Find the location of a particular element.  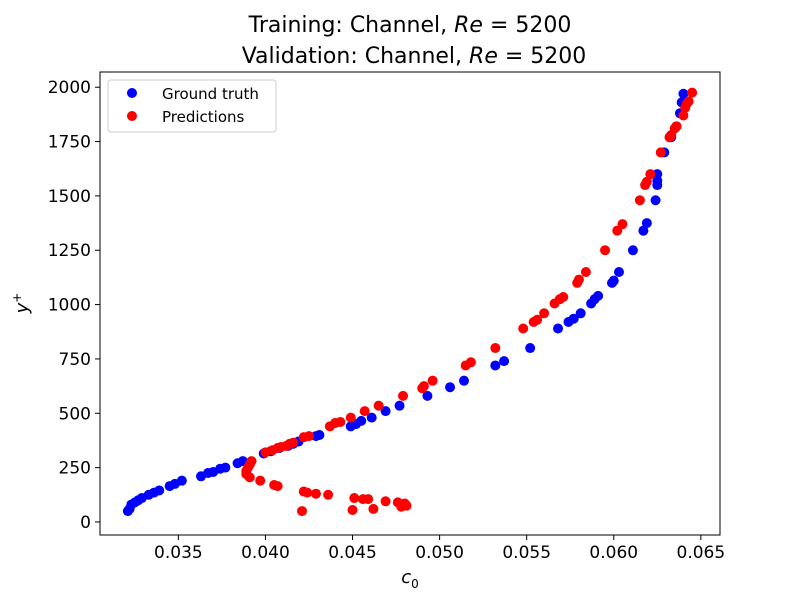

x-tick-label: 0.050 is located at coordinates (439, 553).